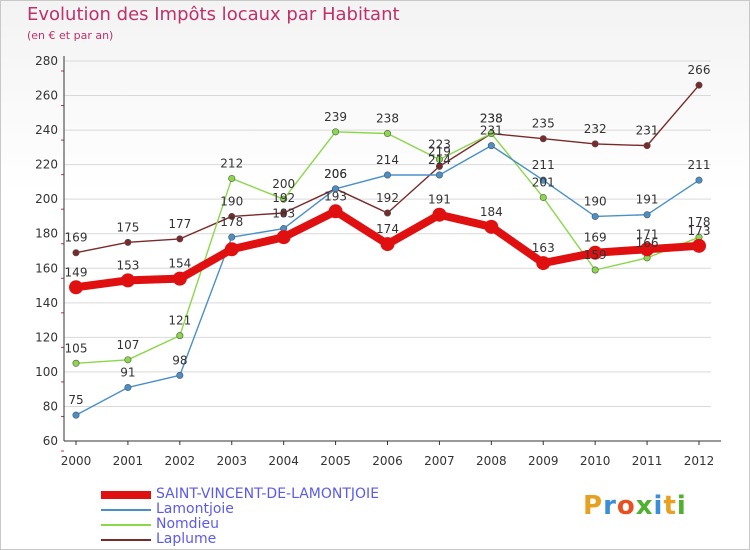  I want to click on data-label: 159, so click(595, 255).